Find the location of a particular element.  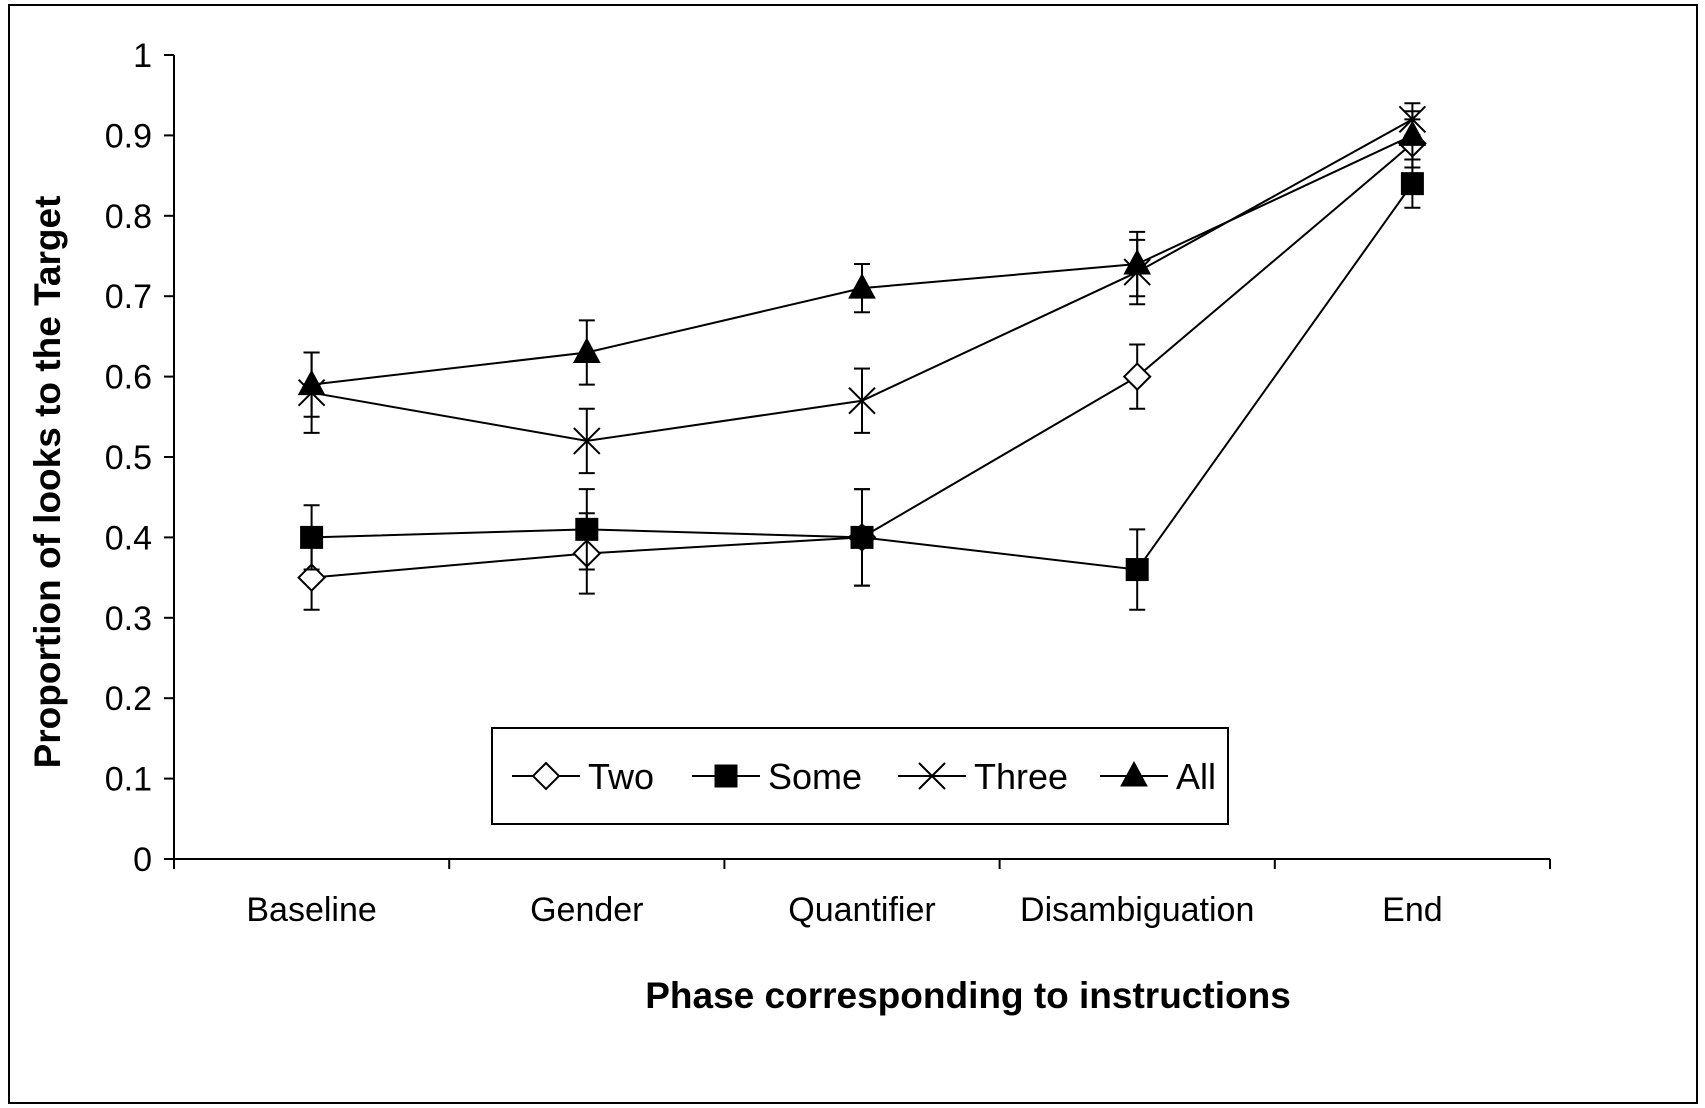

legend-label-three: Three is located at coordinates (1021, 776).